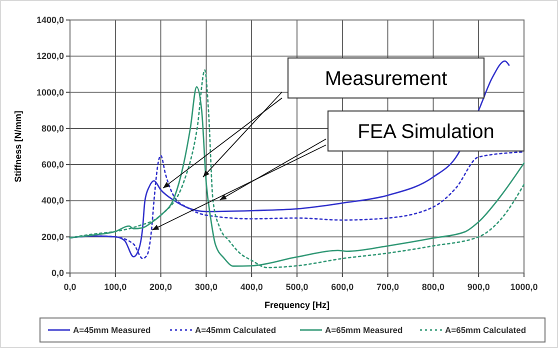  What do you see at coordinates (433, 287) in the screenshot?
I see `x-tick-label: 800,0` at bounding box center [433, 287].